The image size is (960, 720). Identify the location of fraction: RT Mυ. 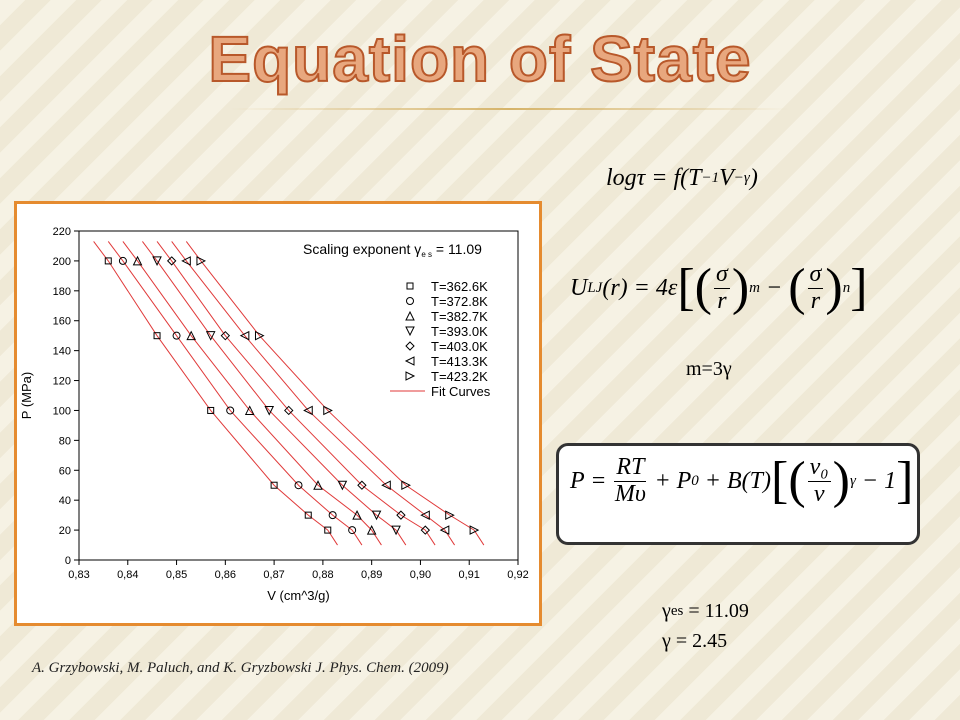
(630, 481).